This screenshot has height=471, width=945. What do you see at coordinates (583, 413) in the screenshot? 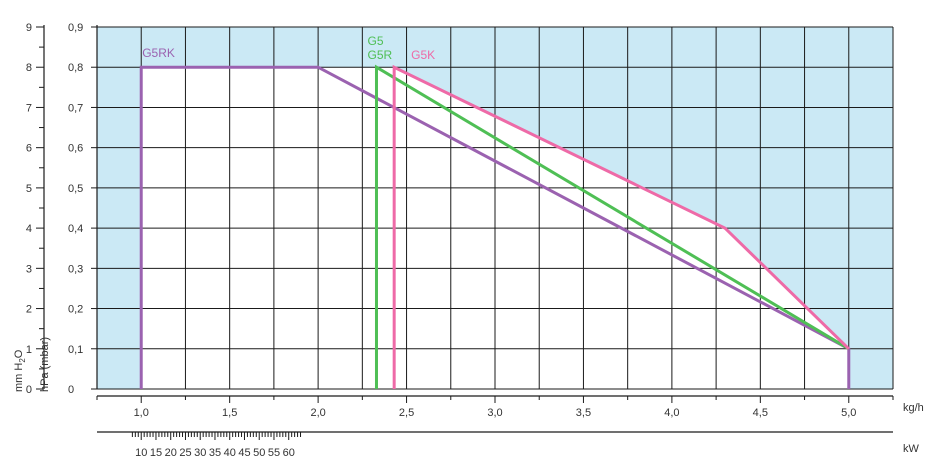
I see `x-axis-tick-label: 3,5` at bounding box center [583, 413].